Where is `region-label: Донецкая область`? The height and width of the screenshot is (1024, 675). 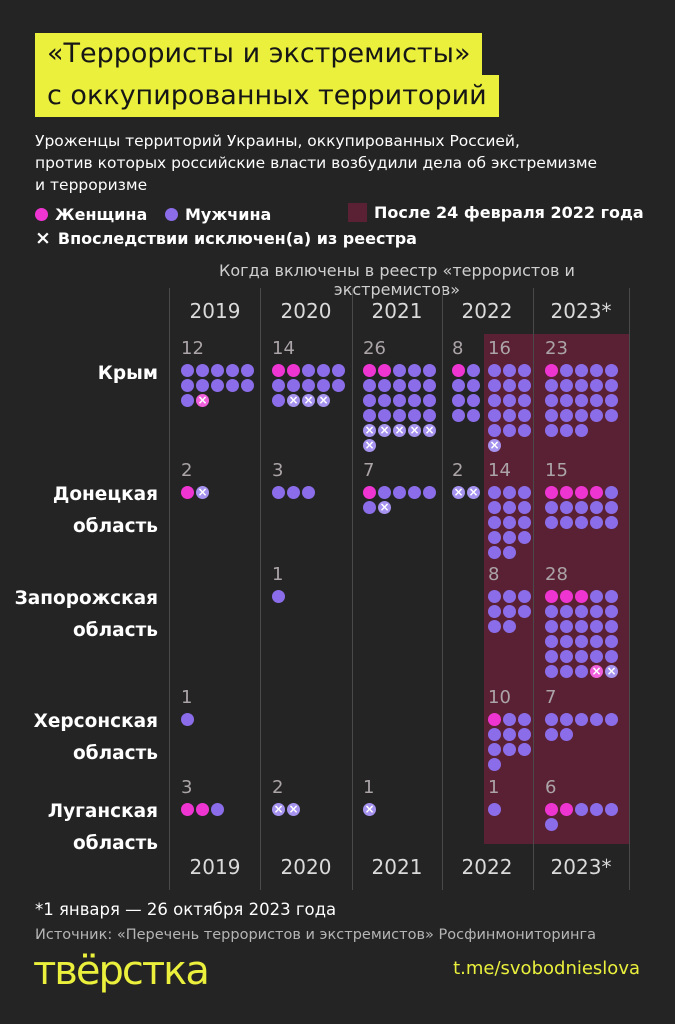
region-label: Донецкая область is located at coordinates (105, 510).